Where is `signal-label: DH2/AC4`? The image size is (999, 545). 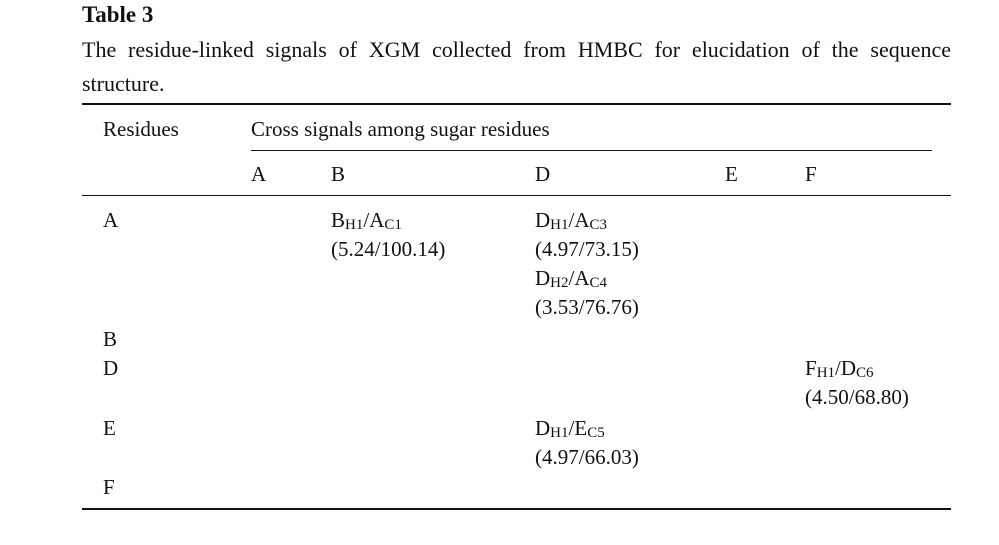
signal-label: DH2/AC4 is located at coordinates (587, 278).